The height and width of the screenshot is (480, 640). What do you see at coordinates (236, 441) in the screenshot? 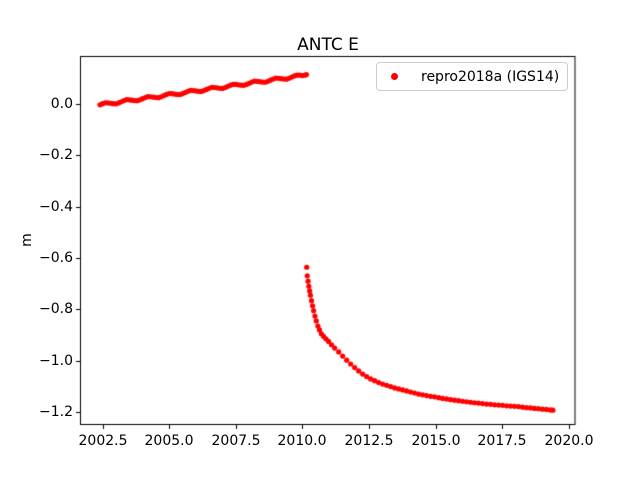
I see `x-tick-label: 2007.5` at bounding box center [236, 441].